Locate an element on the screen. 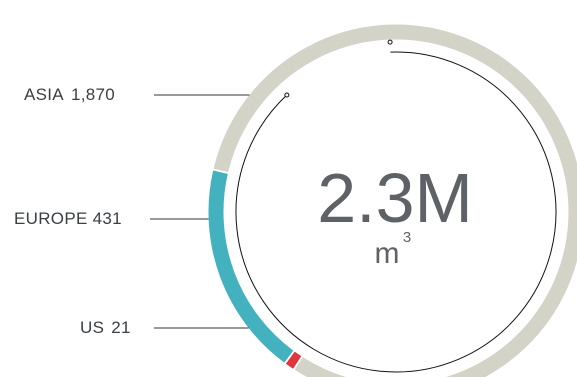  inner-ring-end-dot is located at coordinates (287, 95).